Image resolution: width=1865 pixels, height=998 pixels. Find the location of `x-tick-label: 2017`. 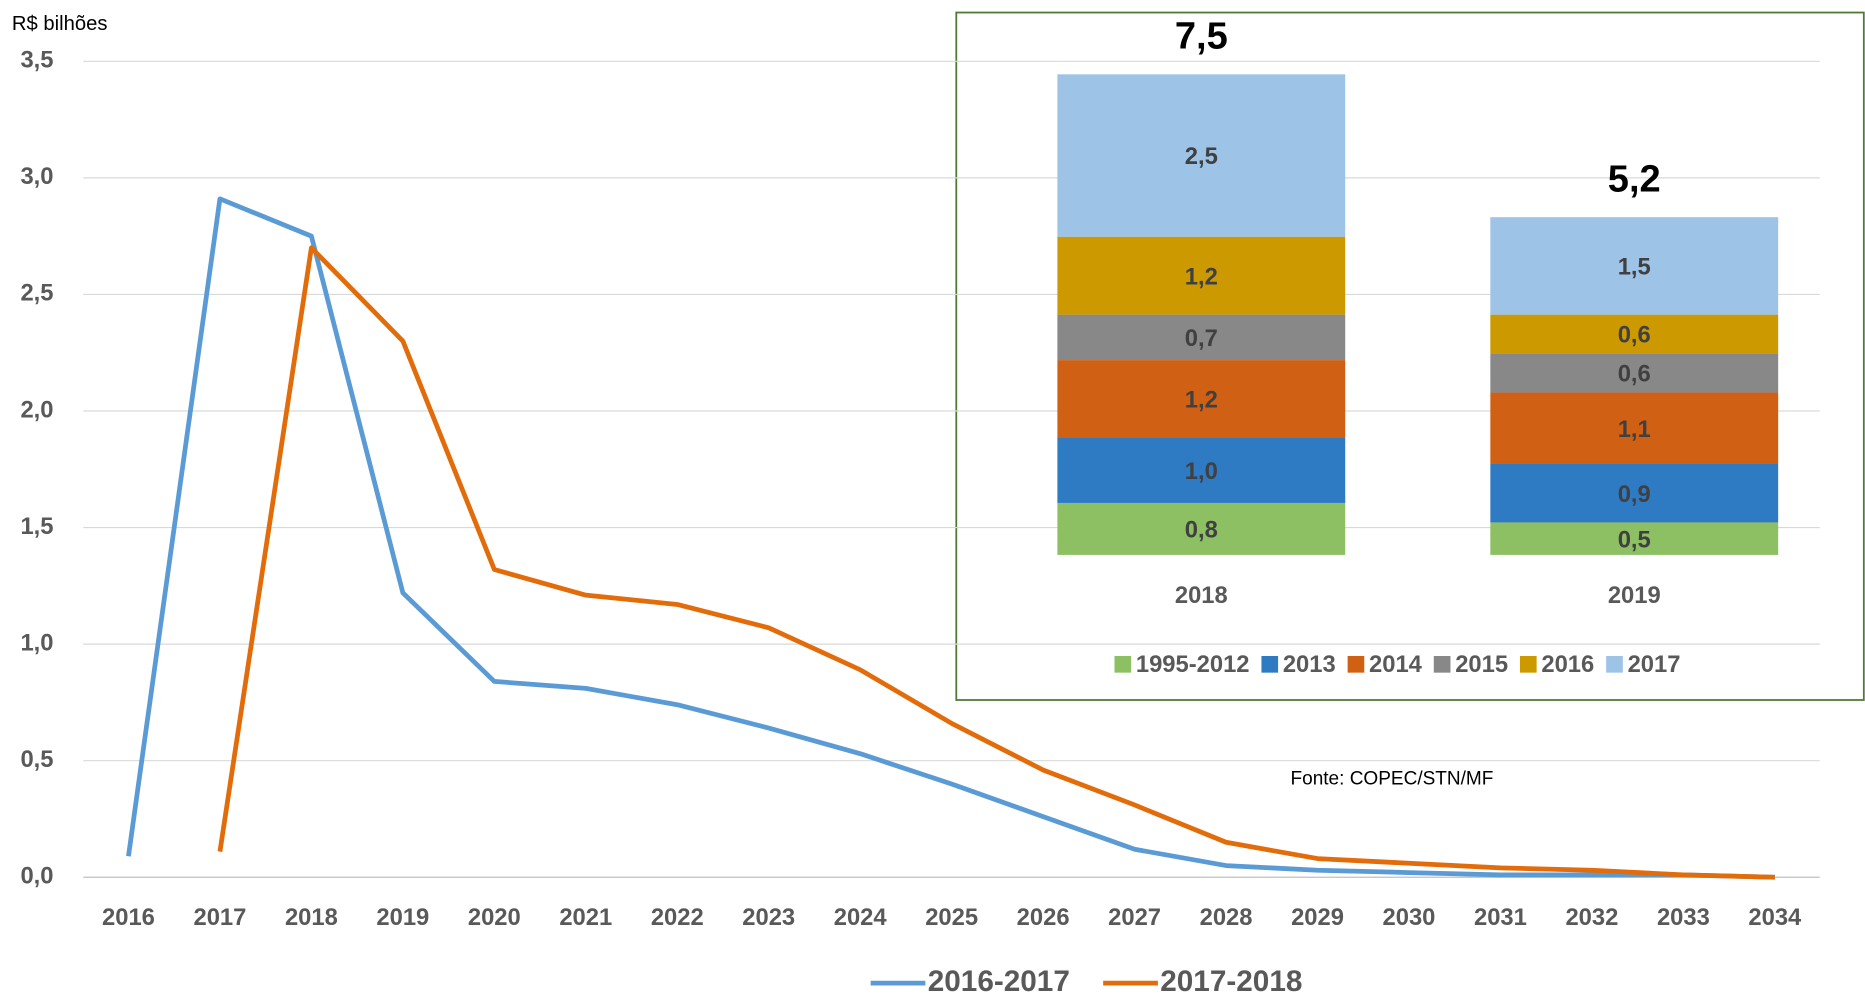

x-tick-label: 2017 is located at coordinates (219, 917).